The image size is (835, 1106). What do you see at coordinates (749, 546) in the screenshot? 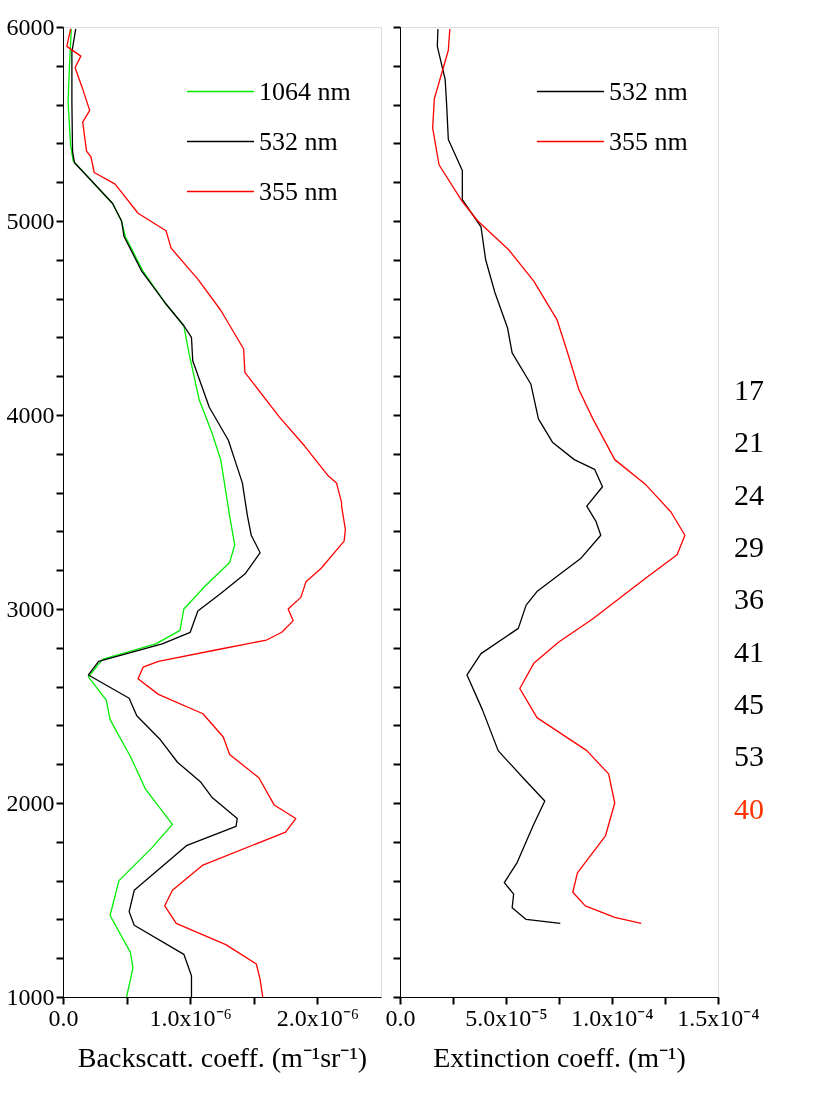
I see `text: 29` at bounding box center [749, 546].